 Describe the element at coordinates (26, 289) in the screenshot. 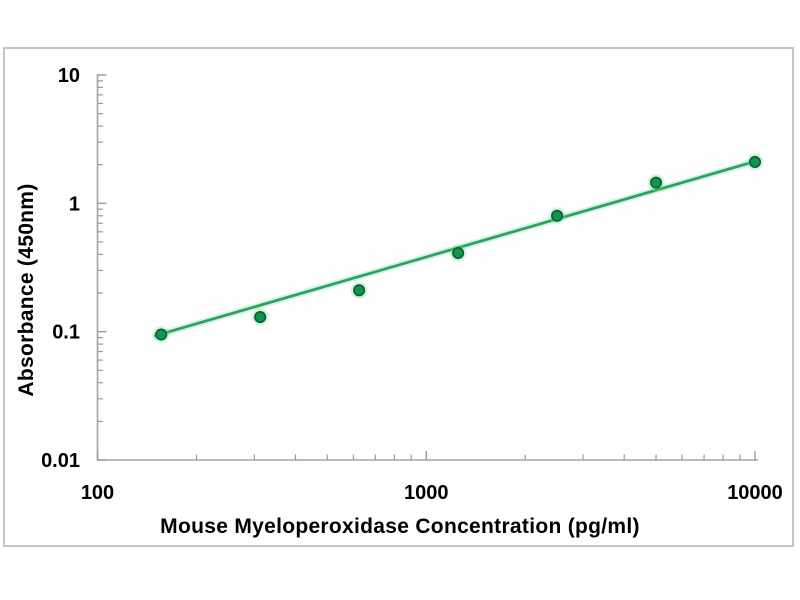

I see `y-axis-title: Absorbance (450nm)` at that location.